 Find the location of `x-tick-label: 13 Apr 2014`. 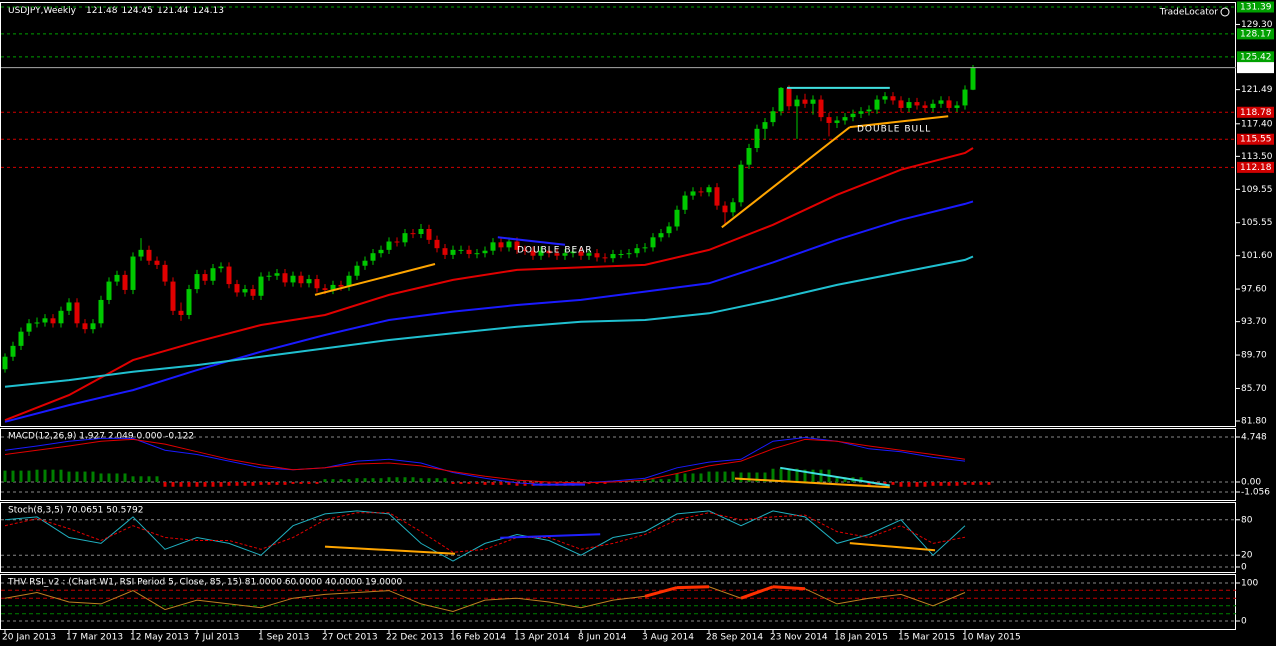

x-tick-label: 13 Apr 2014 is located at coordinates (542, 638).